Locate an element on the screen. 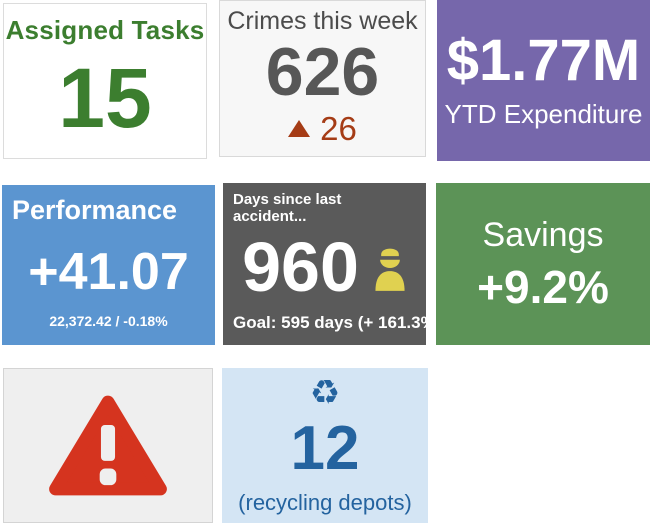 The image size is (650, 529). savings-title: Savings is located at coordinates (543, 235).